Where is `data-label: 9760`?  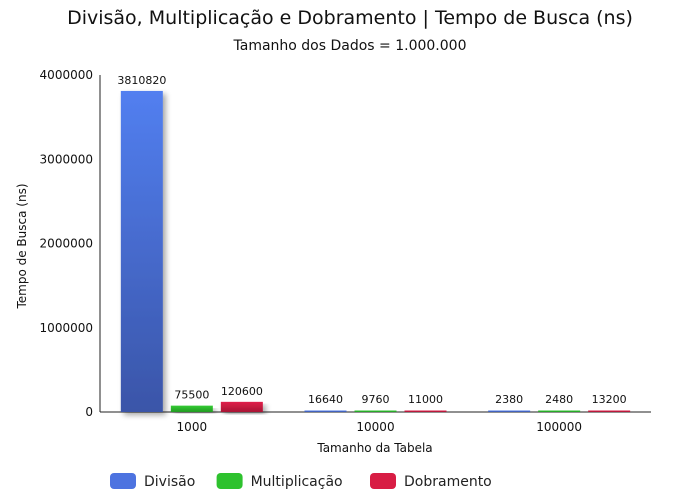 data-label: 9760 is located at coordinates (376, 399).